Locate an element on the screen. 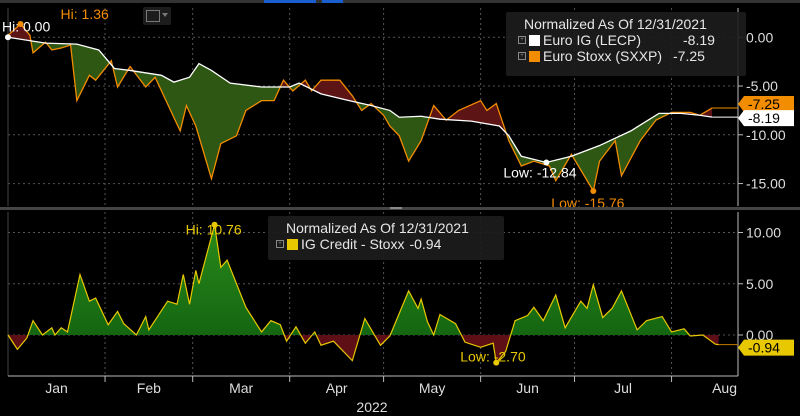 The width and height of the screenshot is (800, 416). last-value-badge-euro-stoxx-label: -7.25 is located at coordinates (764, 104).